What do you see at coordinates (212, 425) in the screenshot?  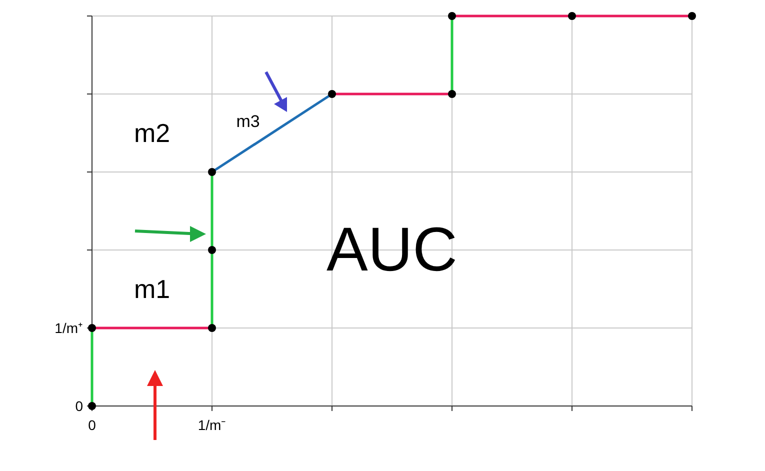 I see `x-tick-label: 1/m⁻` at bounding box center [212, 425].